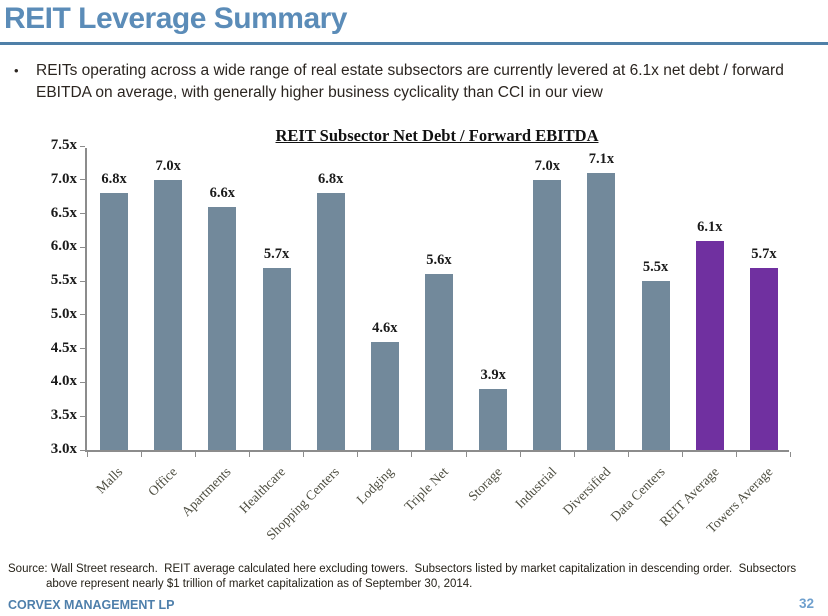 Image resolution: width=828 pixels, height=616 pixels. Describe the element at coordinates (63, 246) in the screenshot. I see `y-tick-label: 6.0x` at that location.